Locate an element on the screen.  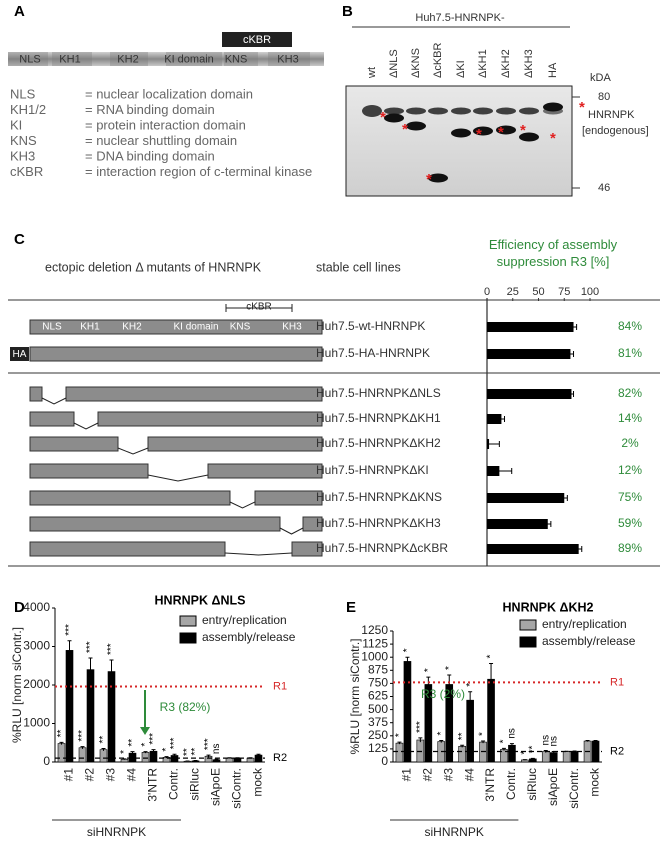
marker-label: 46 is located at coordinates (604, 188).